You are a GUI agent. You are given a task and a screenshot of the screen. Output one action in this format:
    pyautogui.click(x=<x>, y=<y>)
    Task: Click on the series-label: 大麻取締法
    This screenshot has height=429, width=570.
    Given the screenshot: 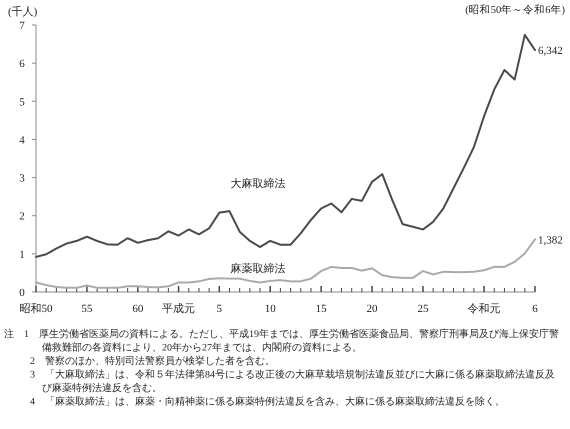 What is the action you would take?
    pyautogui.click(x=258, y=183)
    